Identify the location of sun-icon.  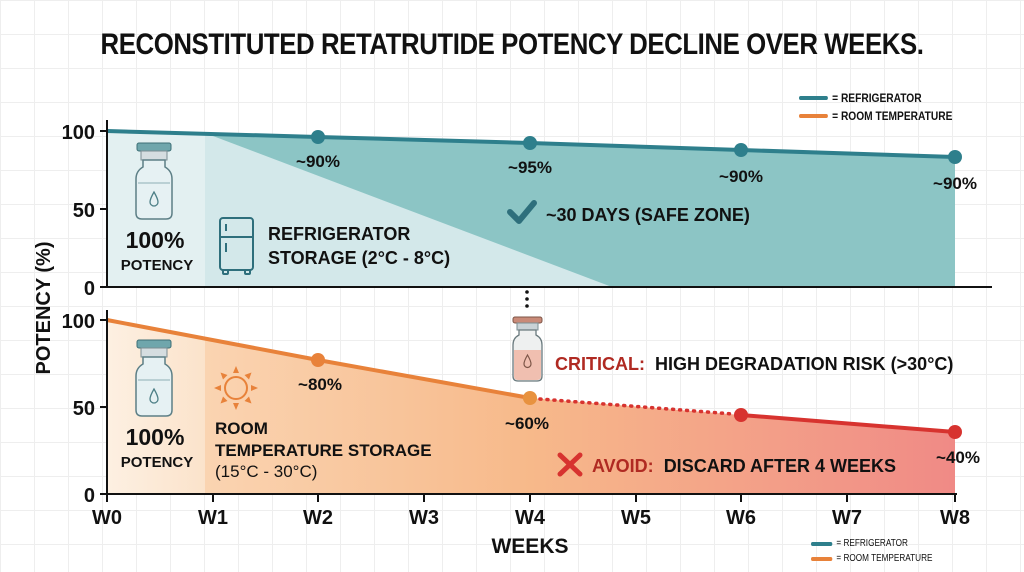
(236, 388).